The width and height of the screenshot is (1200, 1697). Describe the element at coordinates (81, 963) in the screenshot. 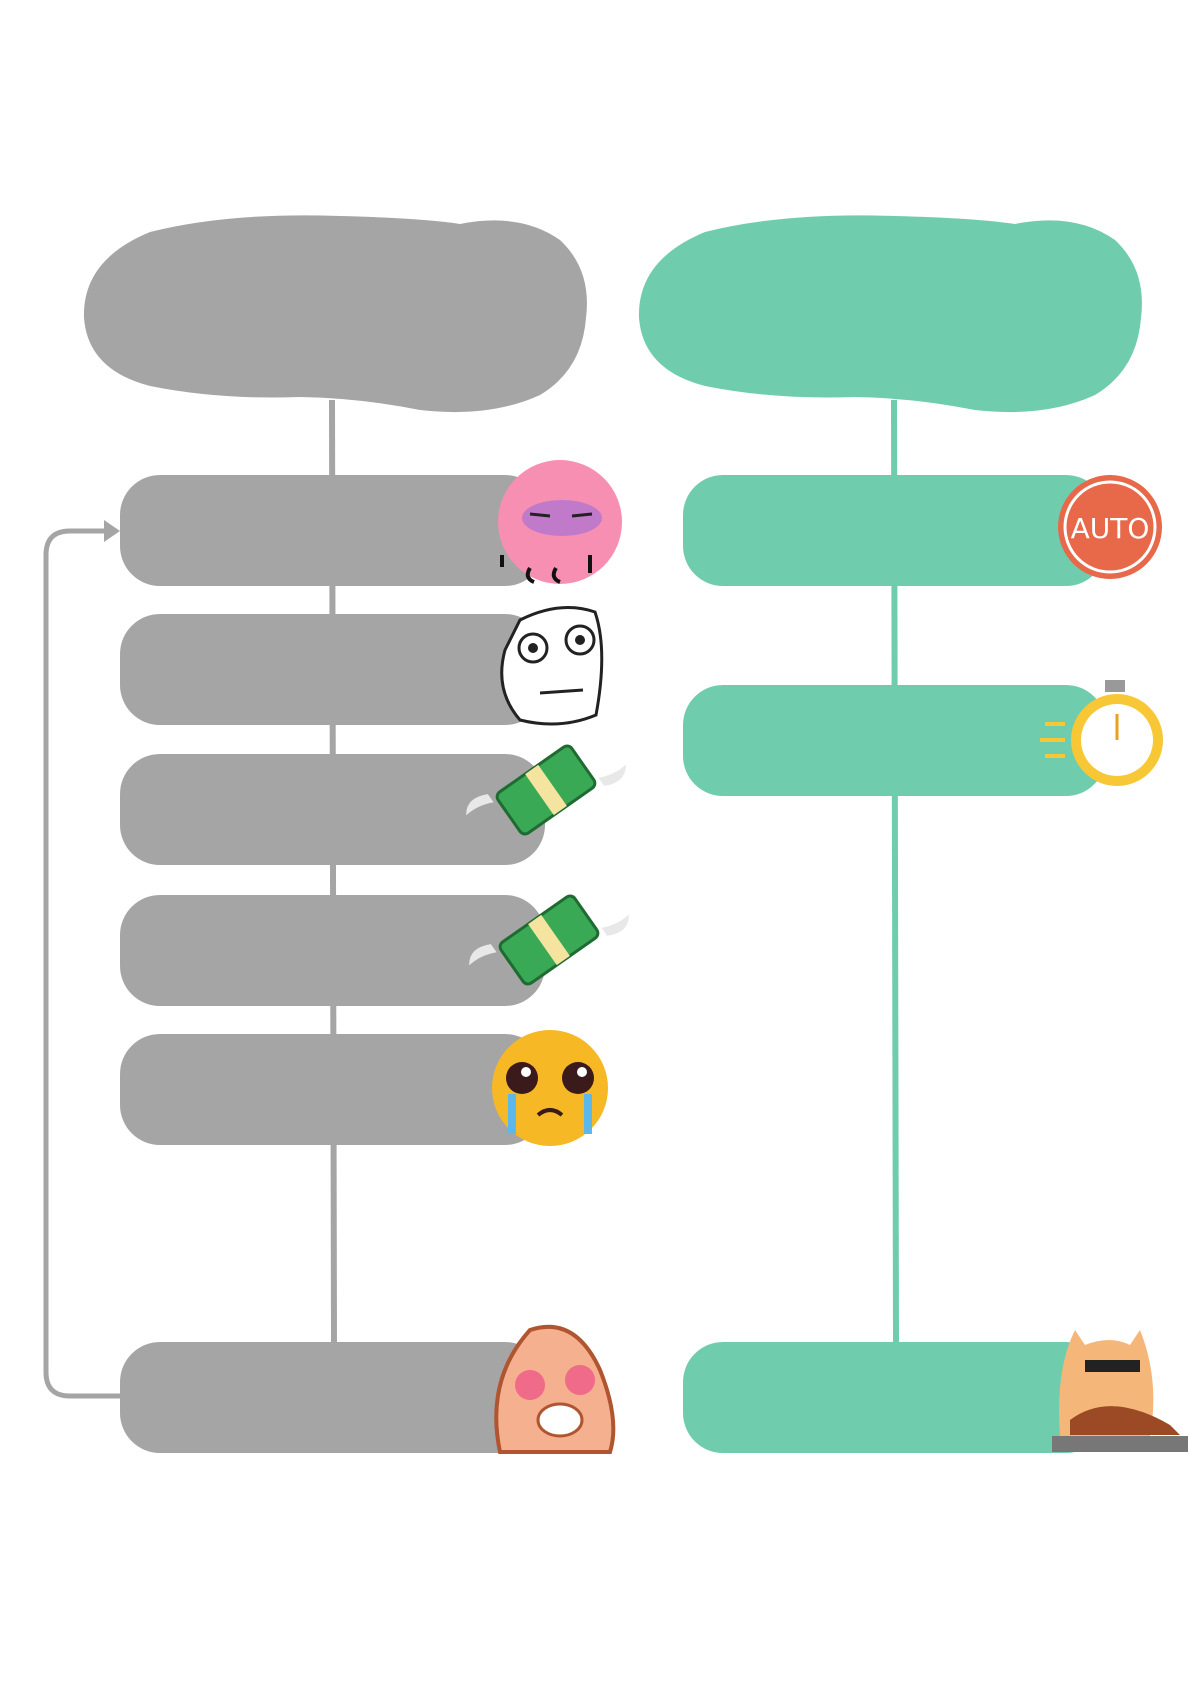

I see `loop-back-arrow` at that location.